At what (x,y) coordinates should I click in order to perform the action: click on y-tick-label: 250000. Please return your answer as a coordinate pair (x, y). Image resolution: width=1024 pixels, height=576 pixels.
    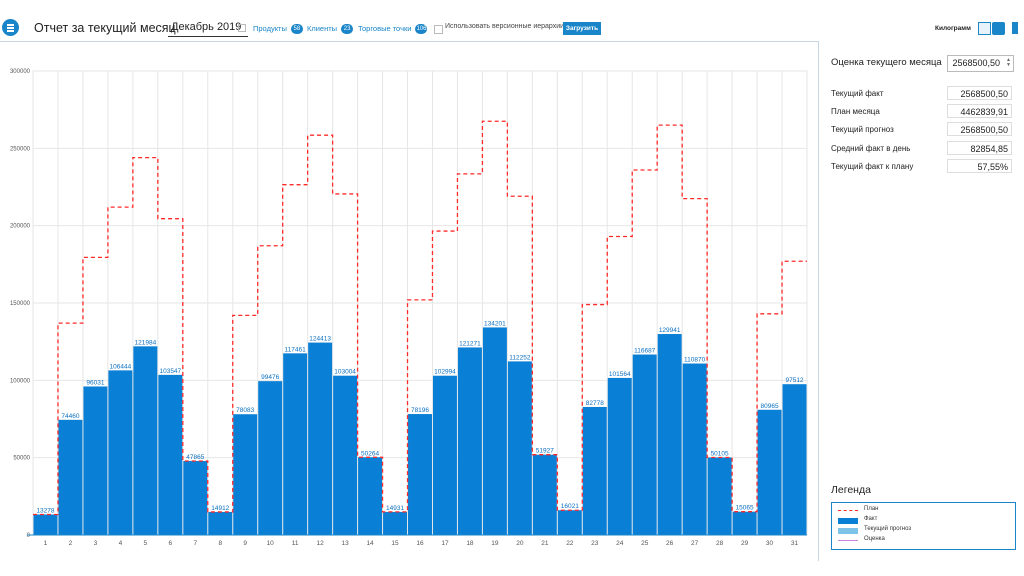
    Looking at the image, I should click on (20, 149).